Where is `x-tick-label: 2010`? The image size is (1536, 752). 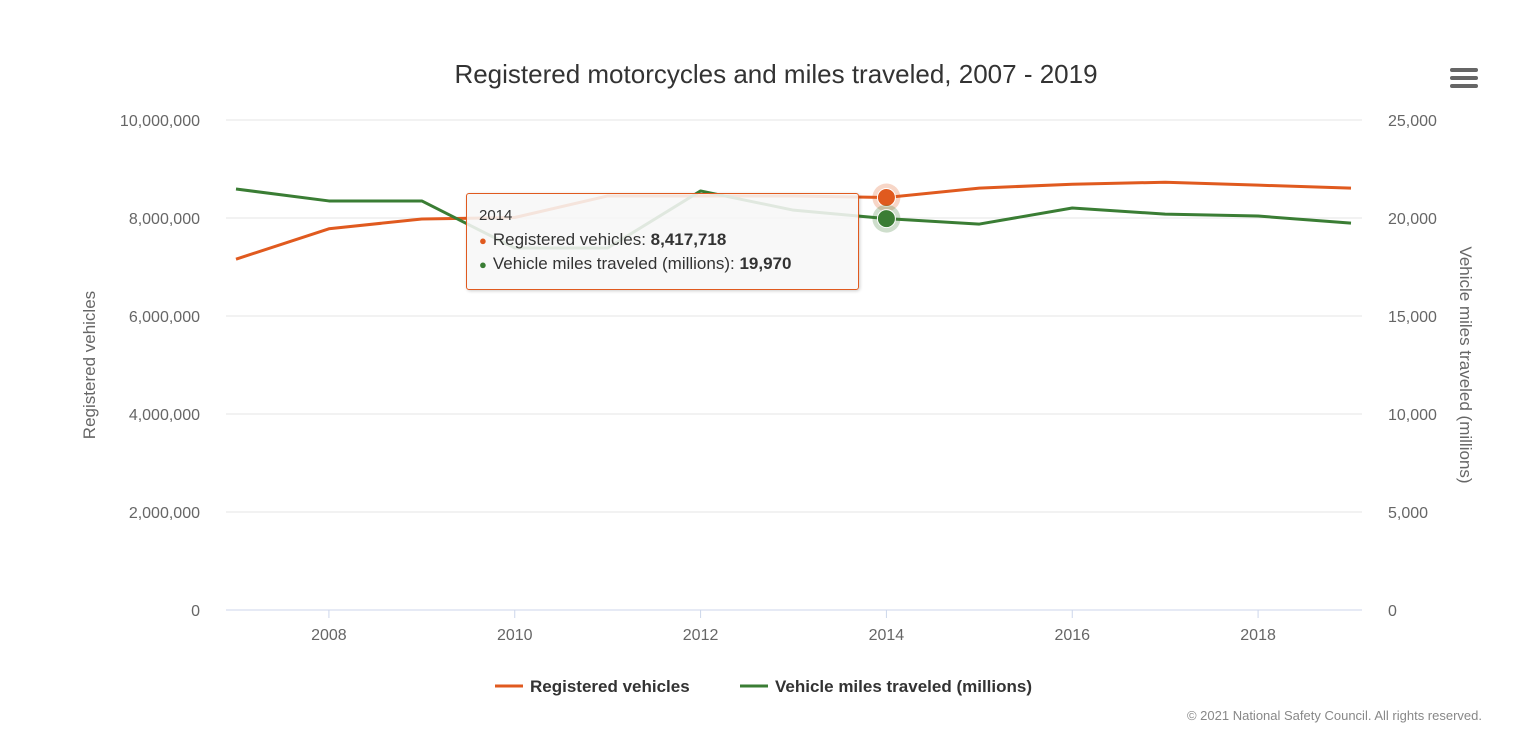
x-tick-label: 2010 is located at coordinates (515, 635).